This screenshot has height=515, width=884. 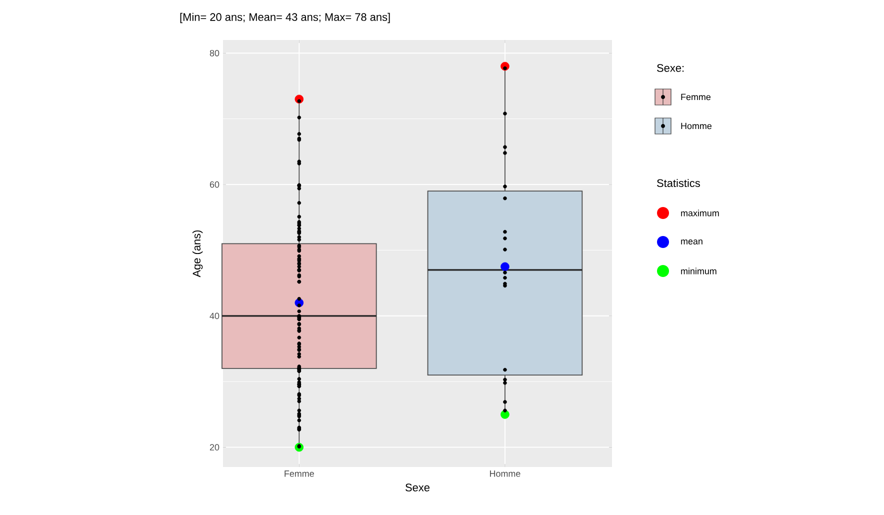 I want to click on legend-label: Homme, so click(x=696, y=126).